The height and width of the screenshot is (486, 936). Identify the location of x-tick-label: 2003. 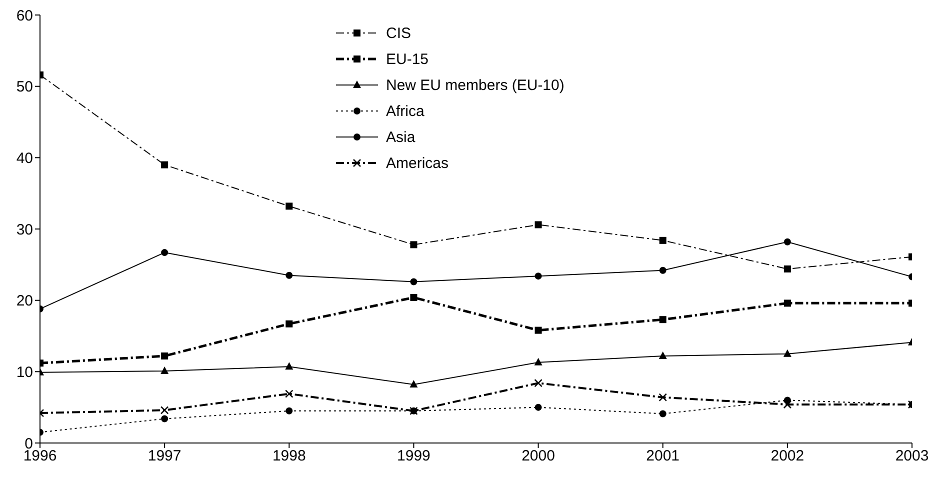
(912, 456).